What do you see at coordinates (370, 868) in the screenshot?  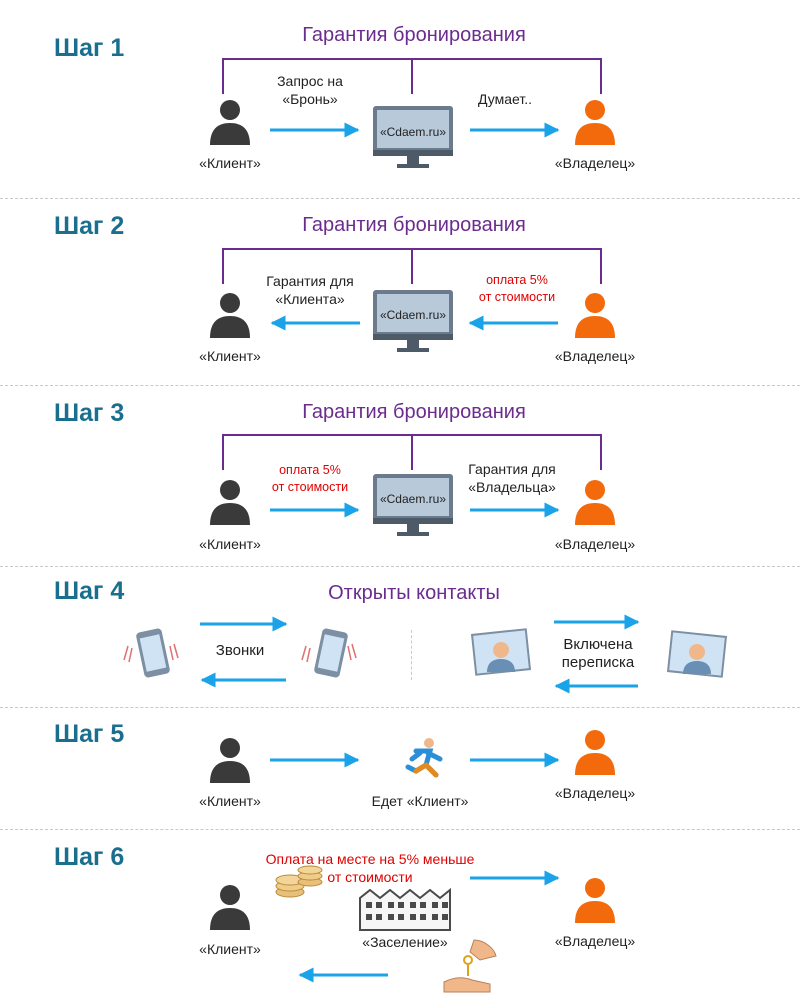 I see `step-6-pay-text: Оплата на месте на 5% меньше от стоимости` at bounding box center [370, 868].